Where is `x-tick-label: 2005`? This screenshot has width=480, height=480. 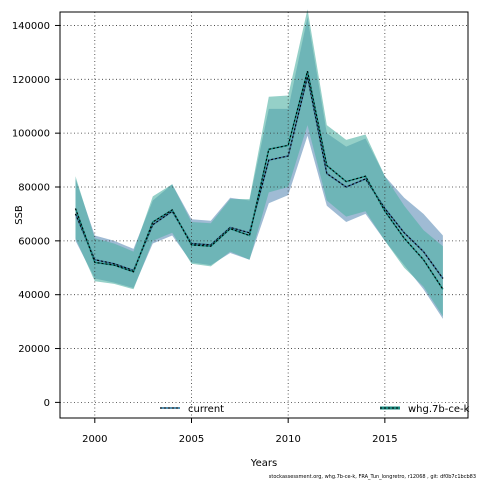 x-tick-label: 2005 is located at coordinates (191, 439).